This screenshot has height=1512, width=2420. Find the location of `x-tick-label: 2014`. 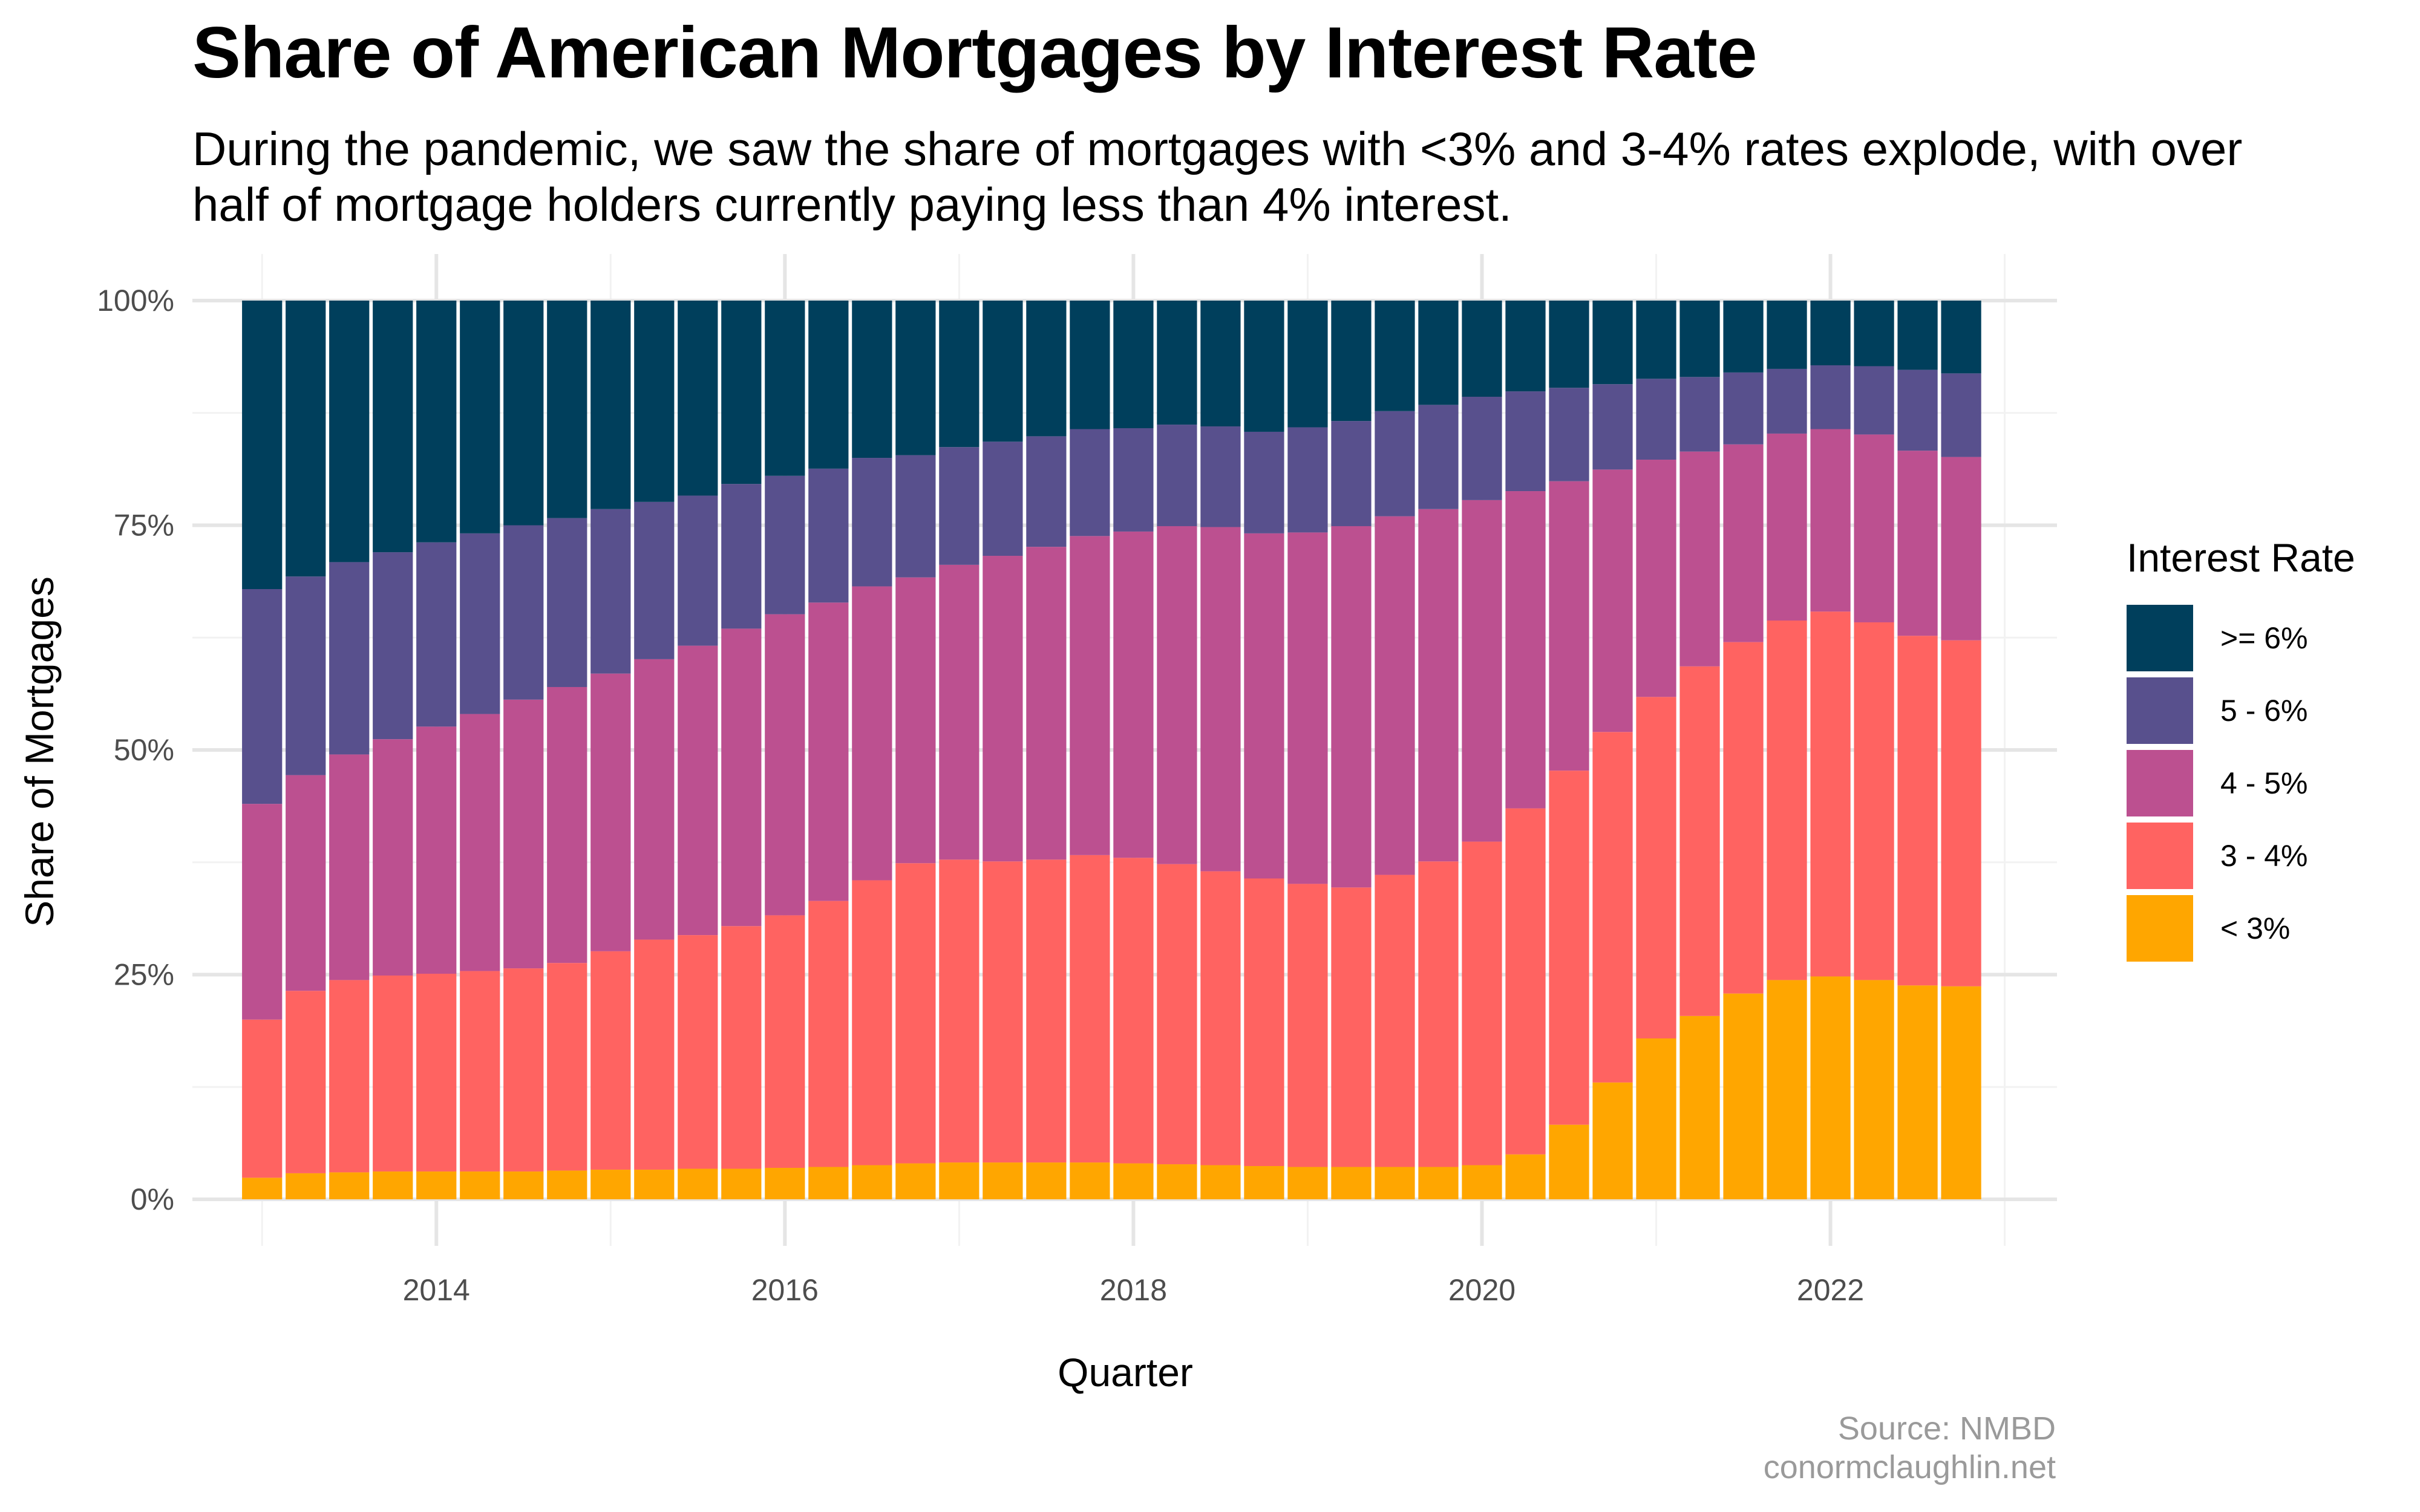

x-tick-label: 2014 is located at coordinates (436, 1290).